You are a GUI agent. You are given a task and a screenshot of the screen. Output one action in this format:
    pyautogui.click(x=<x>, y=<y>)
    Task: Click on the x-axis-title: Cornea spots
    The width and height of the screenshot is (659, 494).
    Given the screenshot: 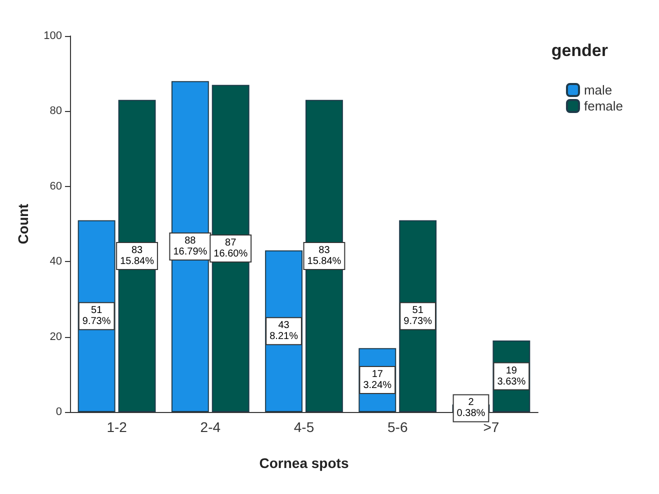 What is the action you would take?
    pyautogui.click(x=304, y=463)
    